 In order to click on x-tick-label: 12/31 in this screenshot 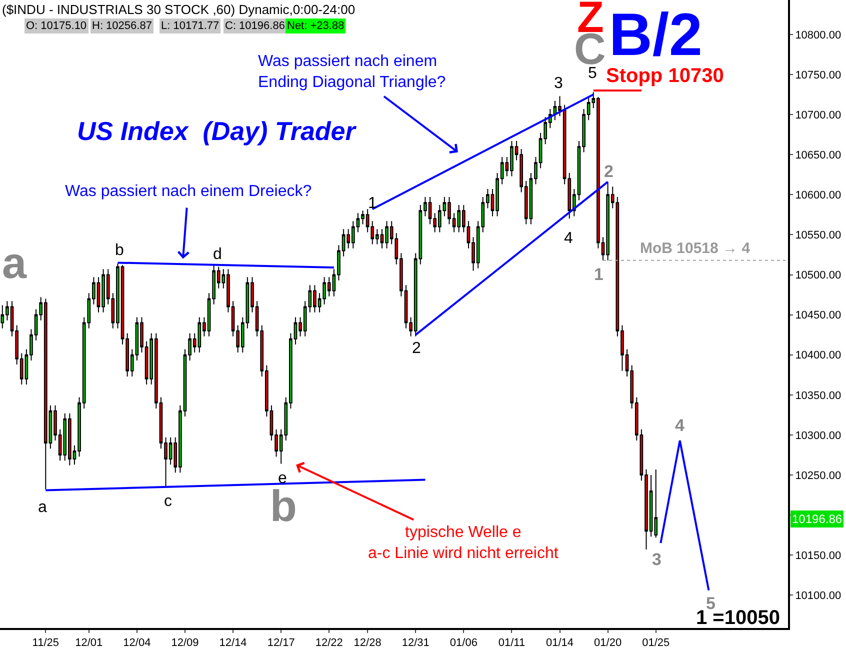, I will do `click(416, 643)`.